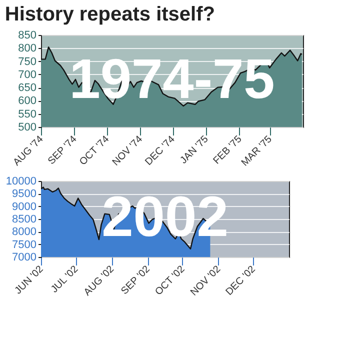  Describe the element at coordinates (27, 74) in the screenshot. I see `y-tick-label: 700` at that location.